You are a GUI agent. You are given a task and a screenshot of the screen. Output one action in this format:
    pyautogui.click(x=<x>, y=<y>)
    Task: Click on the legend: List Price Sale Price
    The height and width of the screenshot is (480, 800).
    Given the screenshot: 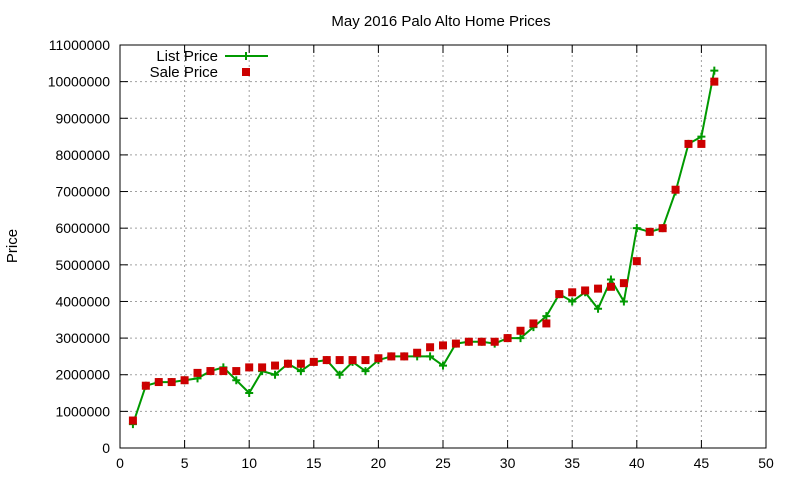 What is the action you would take?
    pyautogui.click(x=209, y=64)
    